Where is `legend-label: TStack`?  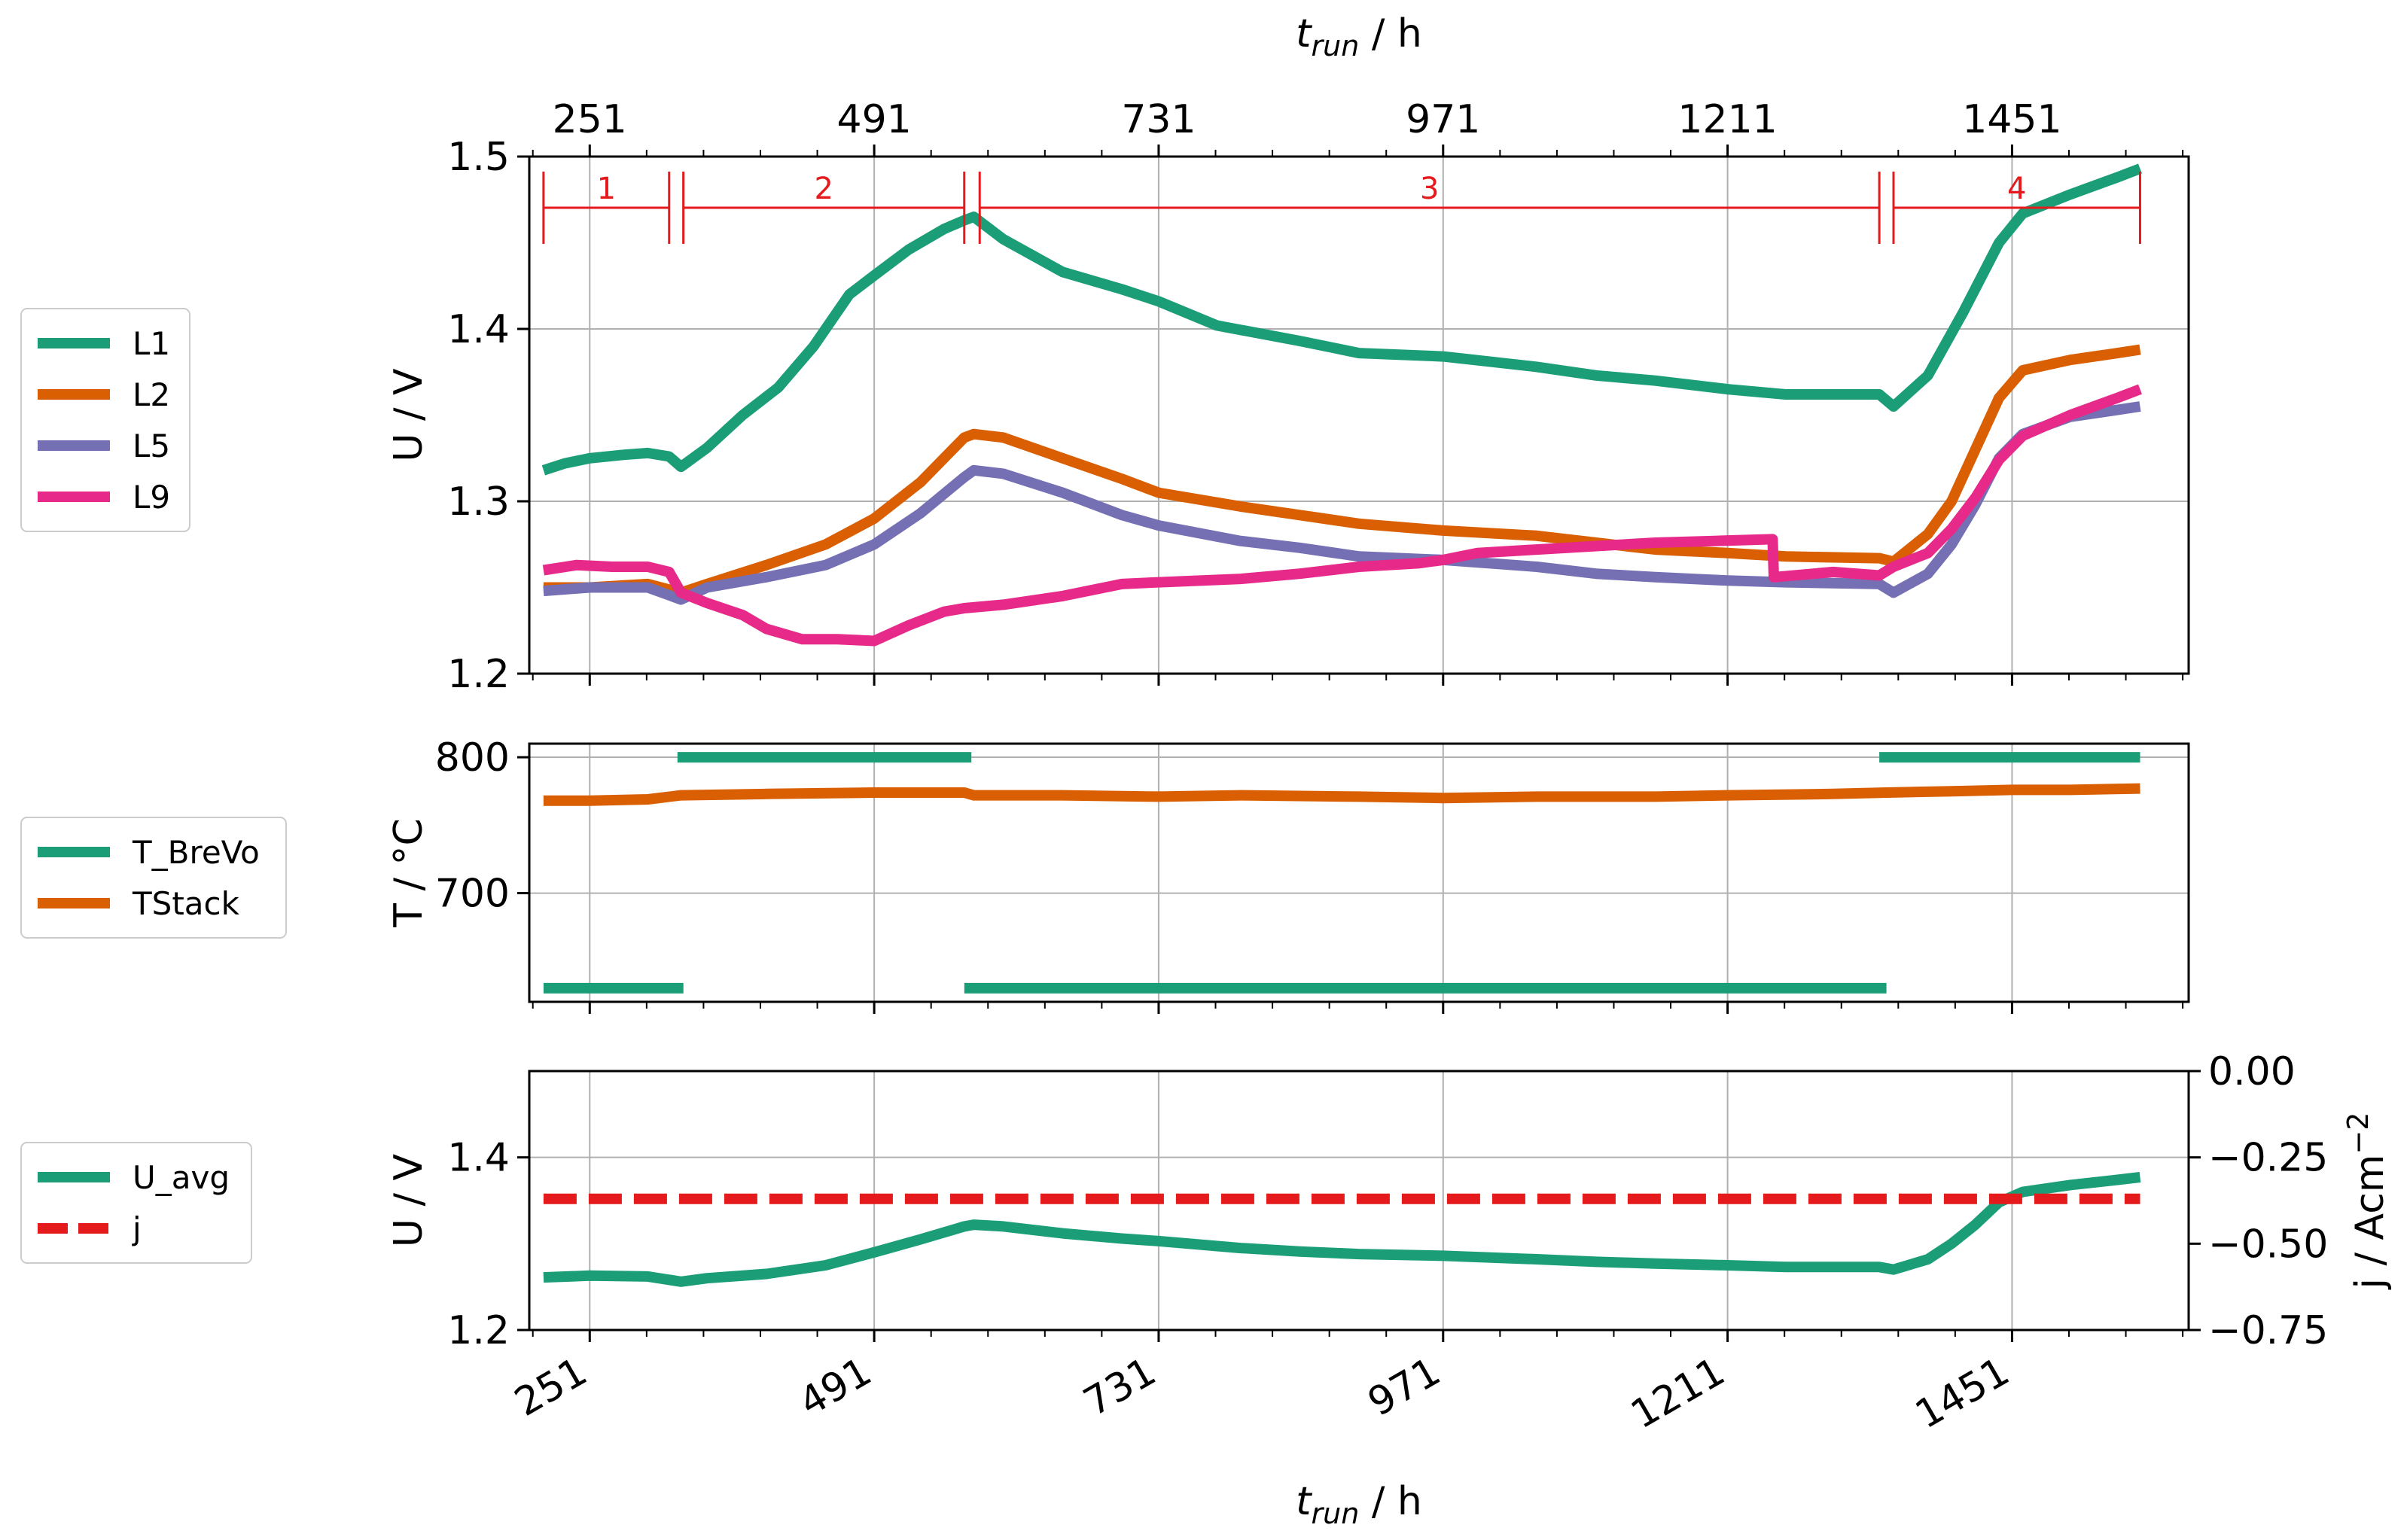 legend-label: TStack is located at coordinates (186, 903).